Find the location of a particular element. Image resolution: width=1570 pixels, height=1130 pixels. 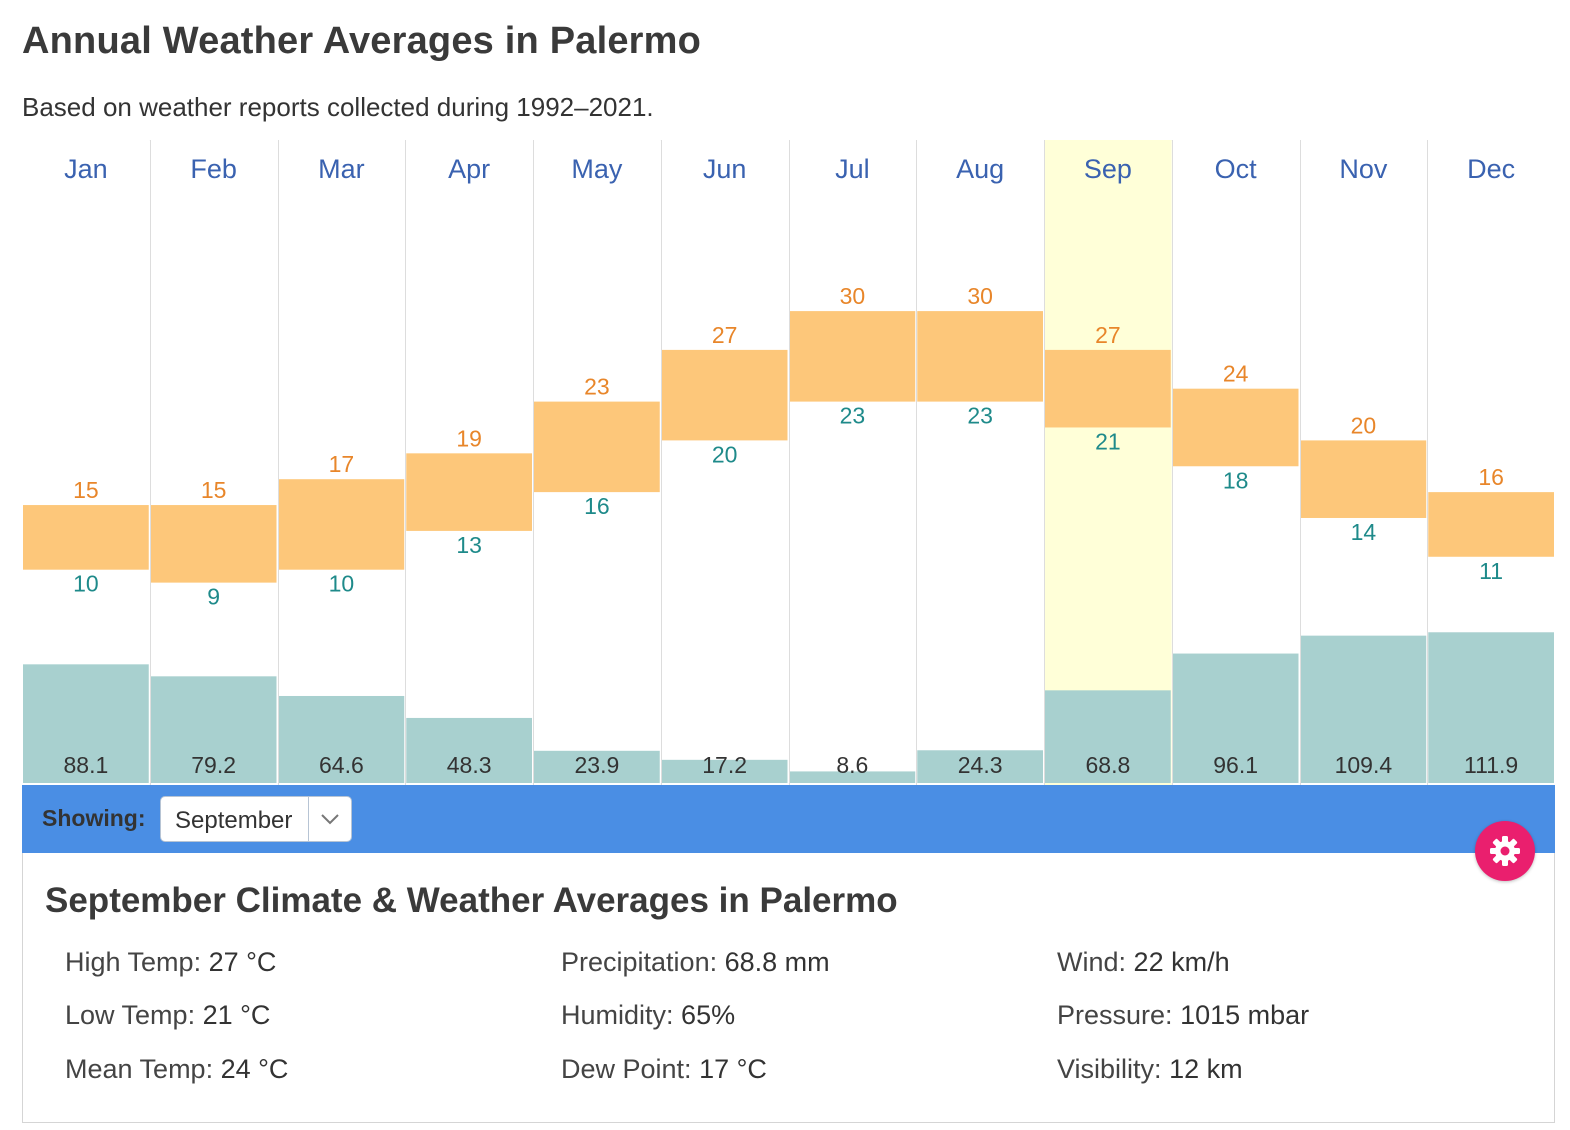

precip-label: 17.2 is located at coordinates (724, 765).